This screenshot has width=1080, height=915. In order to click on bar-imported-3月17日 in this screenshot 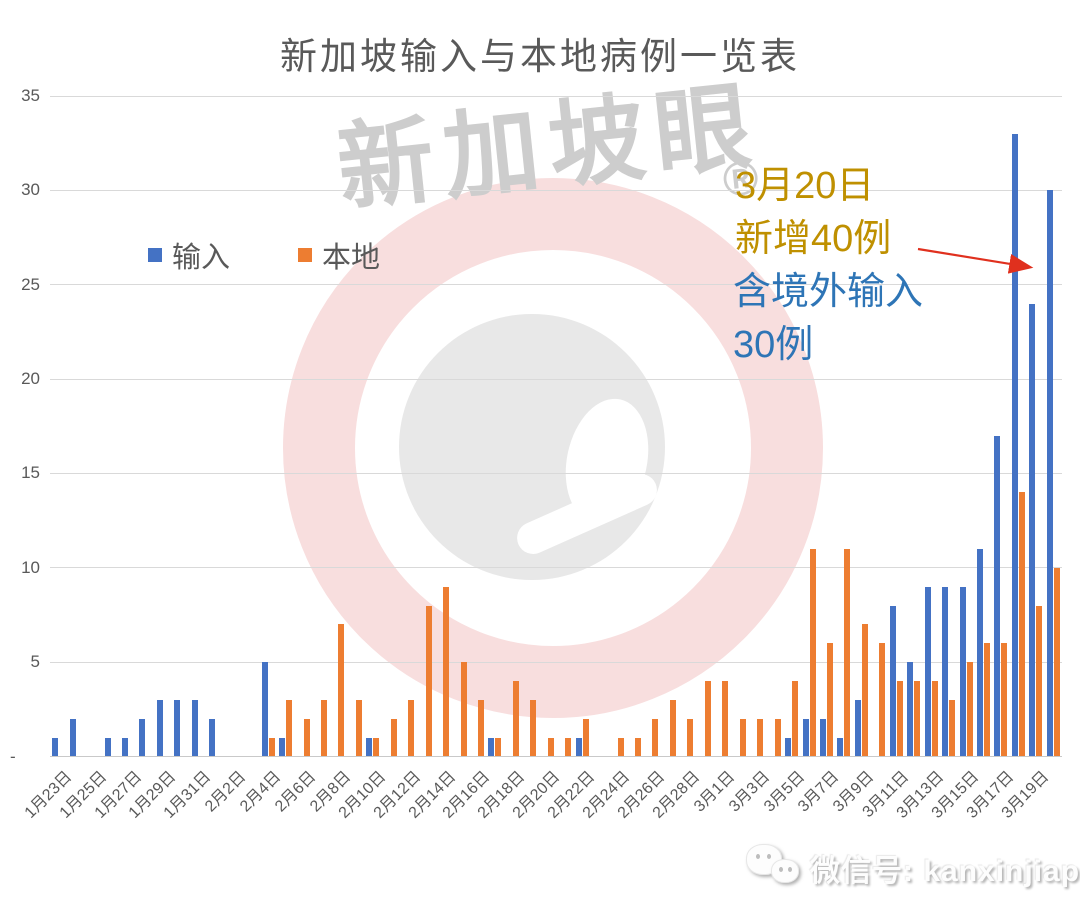, I will do `click(997, 596)`.